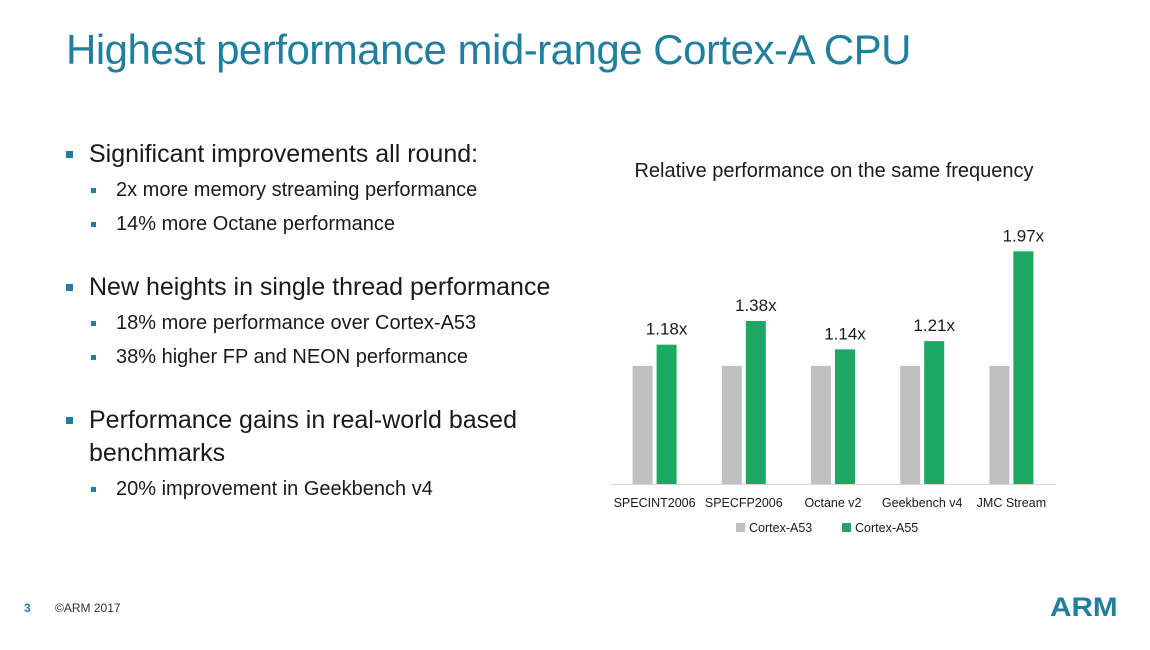 This screenshot has width=1150, height=650. I want to click on data-label: 1.97x, so click(1024, 235).